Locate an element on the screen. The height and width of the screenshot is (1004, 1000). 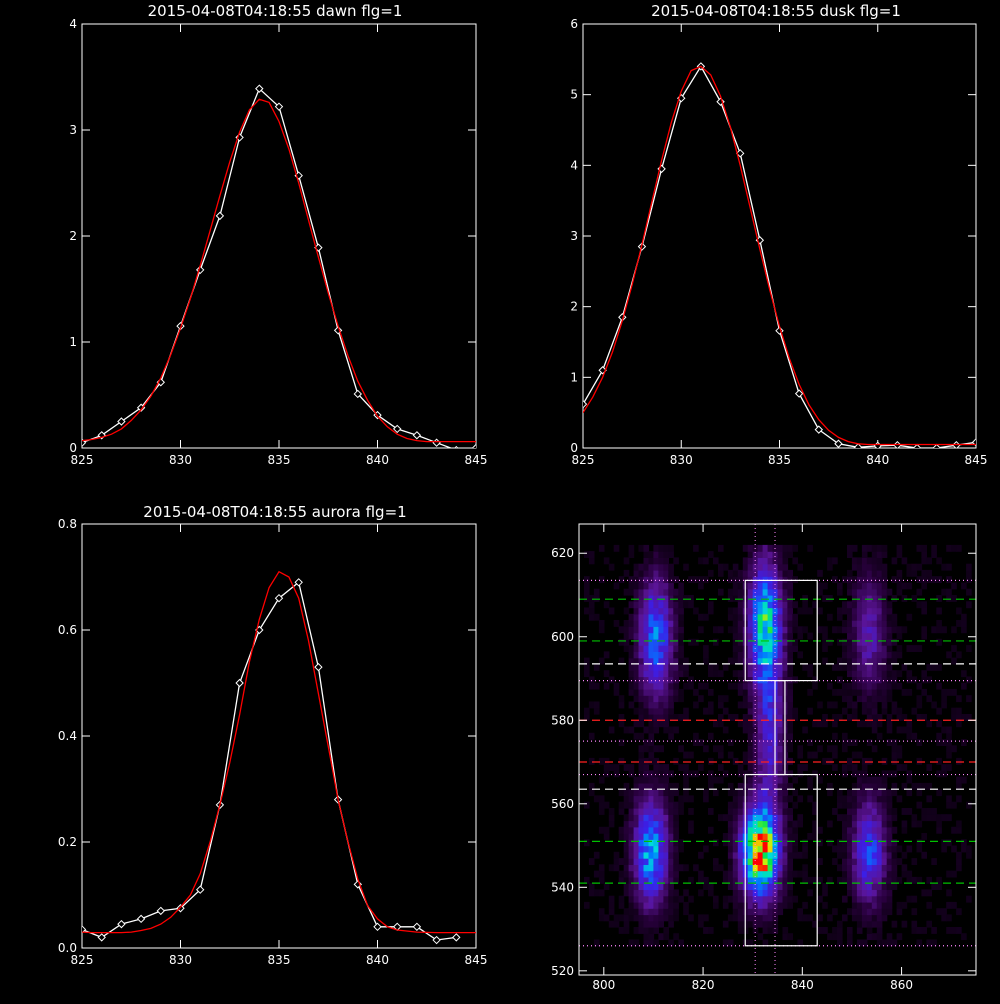
data-point is located at coordinates (819, 429).